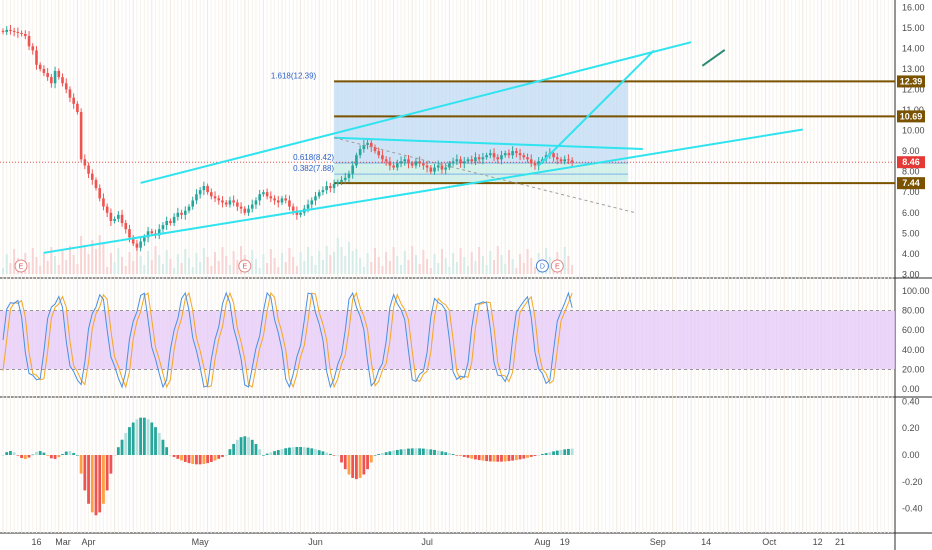 The width and height of the screenshot is (932, 550). What do you see at coordinates (911, 81) in the screenshot?
I see `level-tag-label: 12.39` at bounding box center [911, 81].